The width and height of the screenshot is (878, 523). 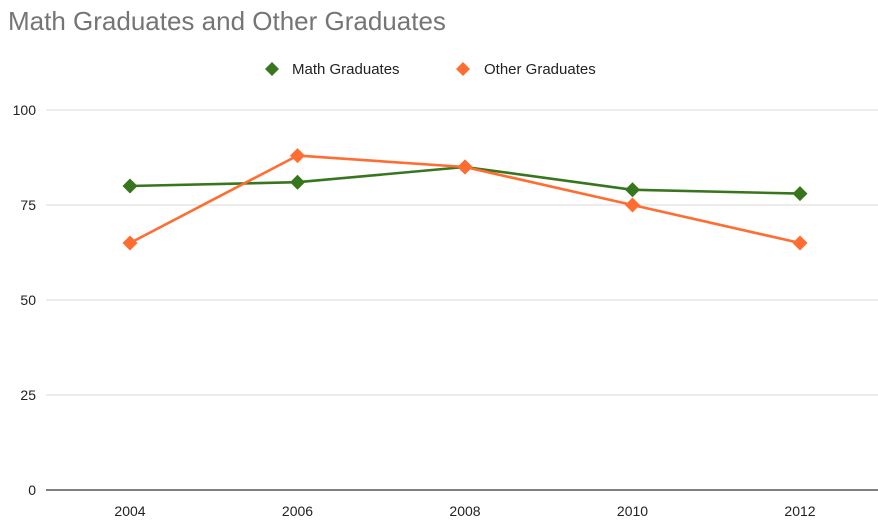 I want to click on chart-title: Math Graduates and Other Graduates, so click(x=227, y=21).